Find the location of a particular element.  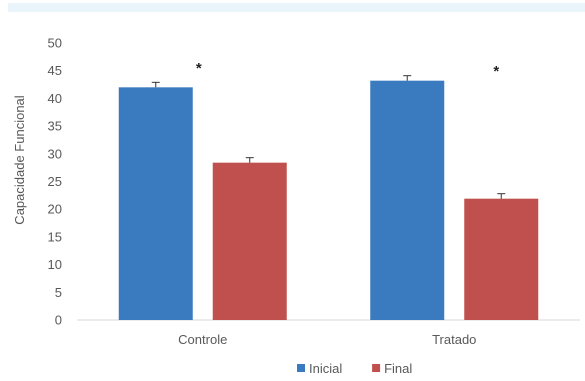

y-tick-label: 25 is located at coordinates (55, 181).